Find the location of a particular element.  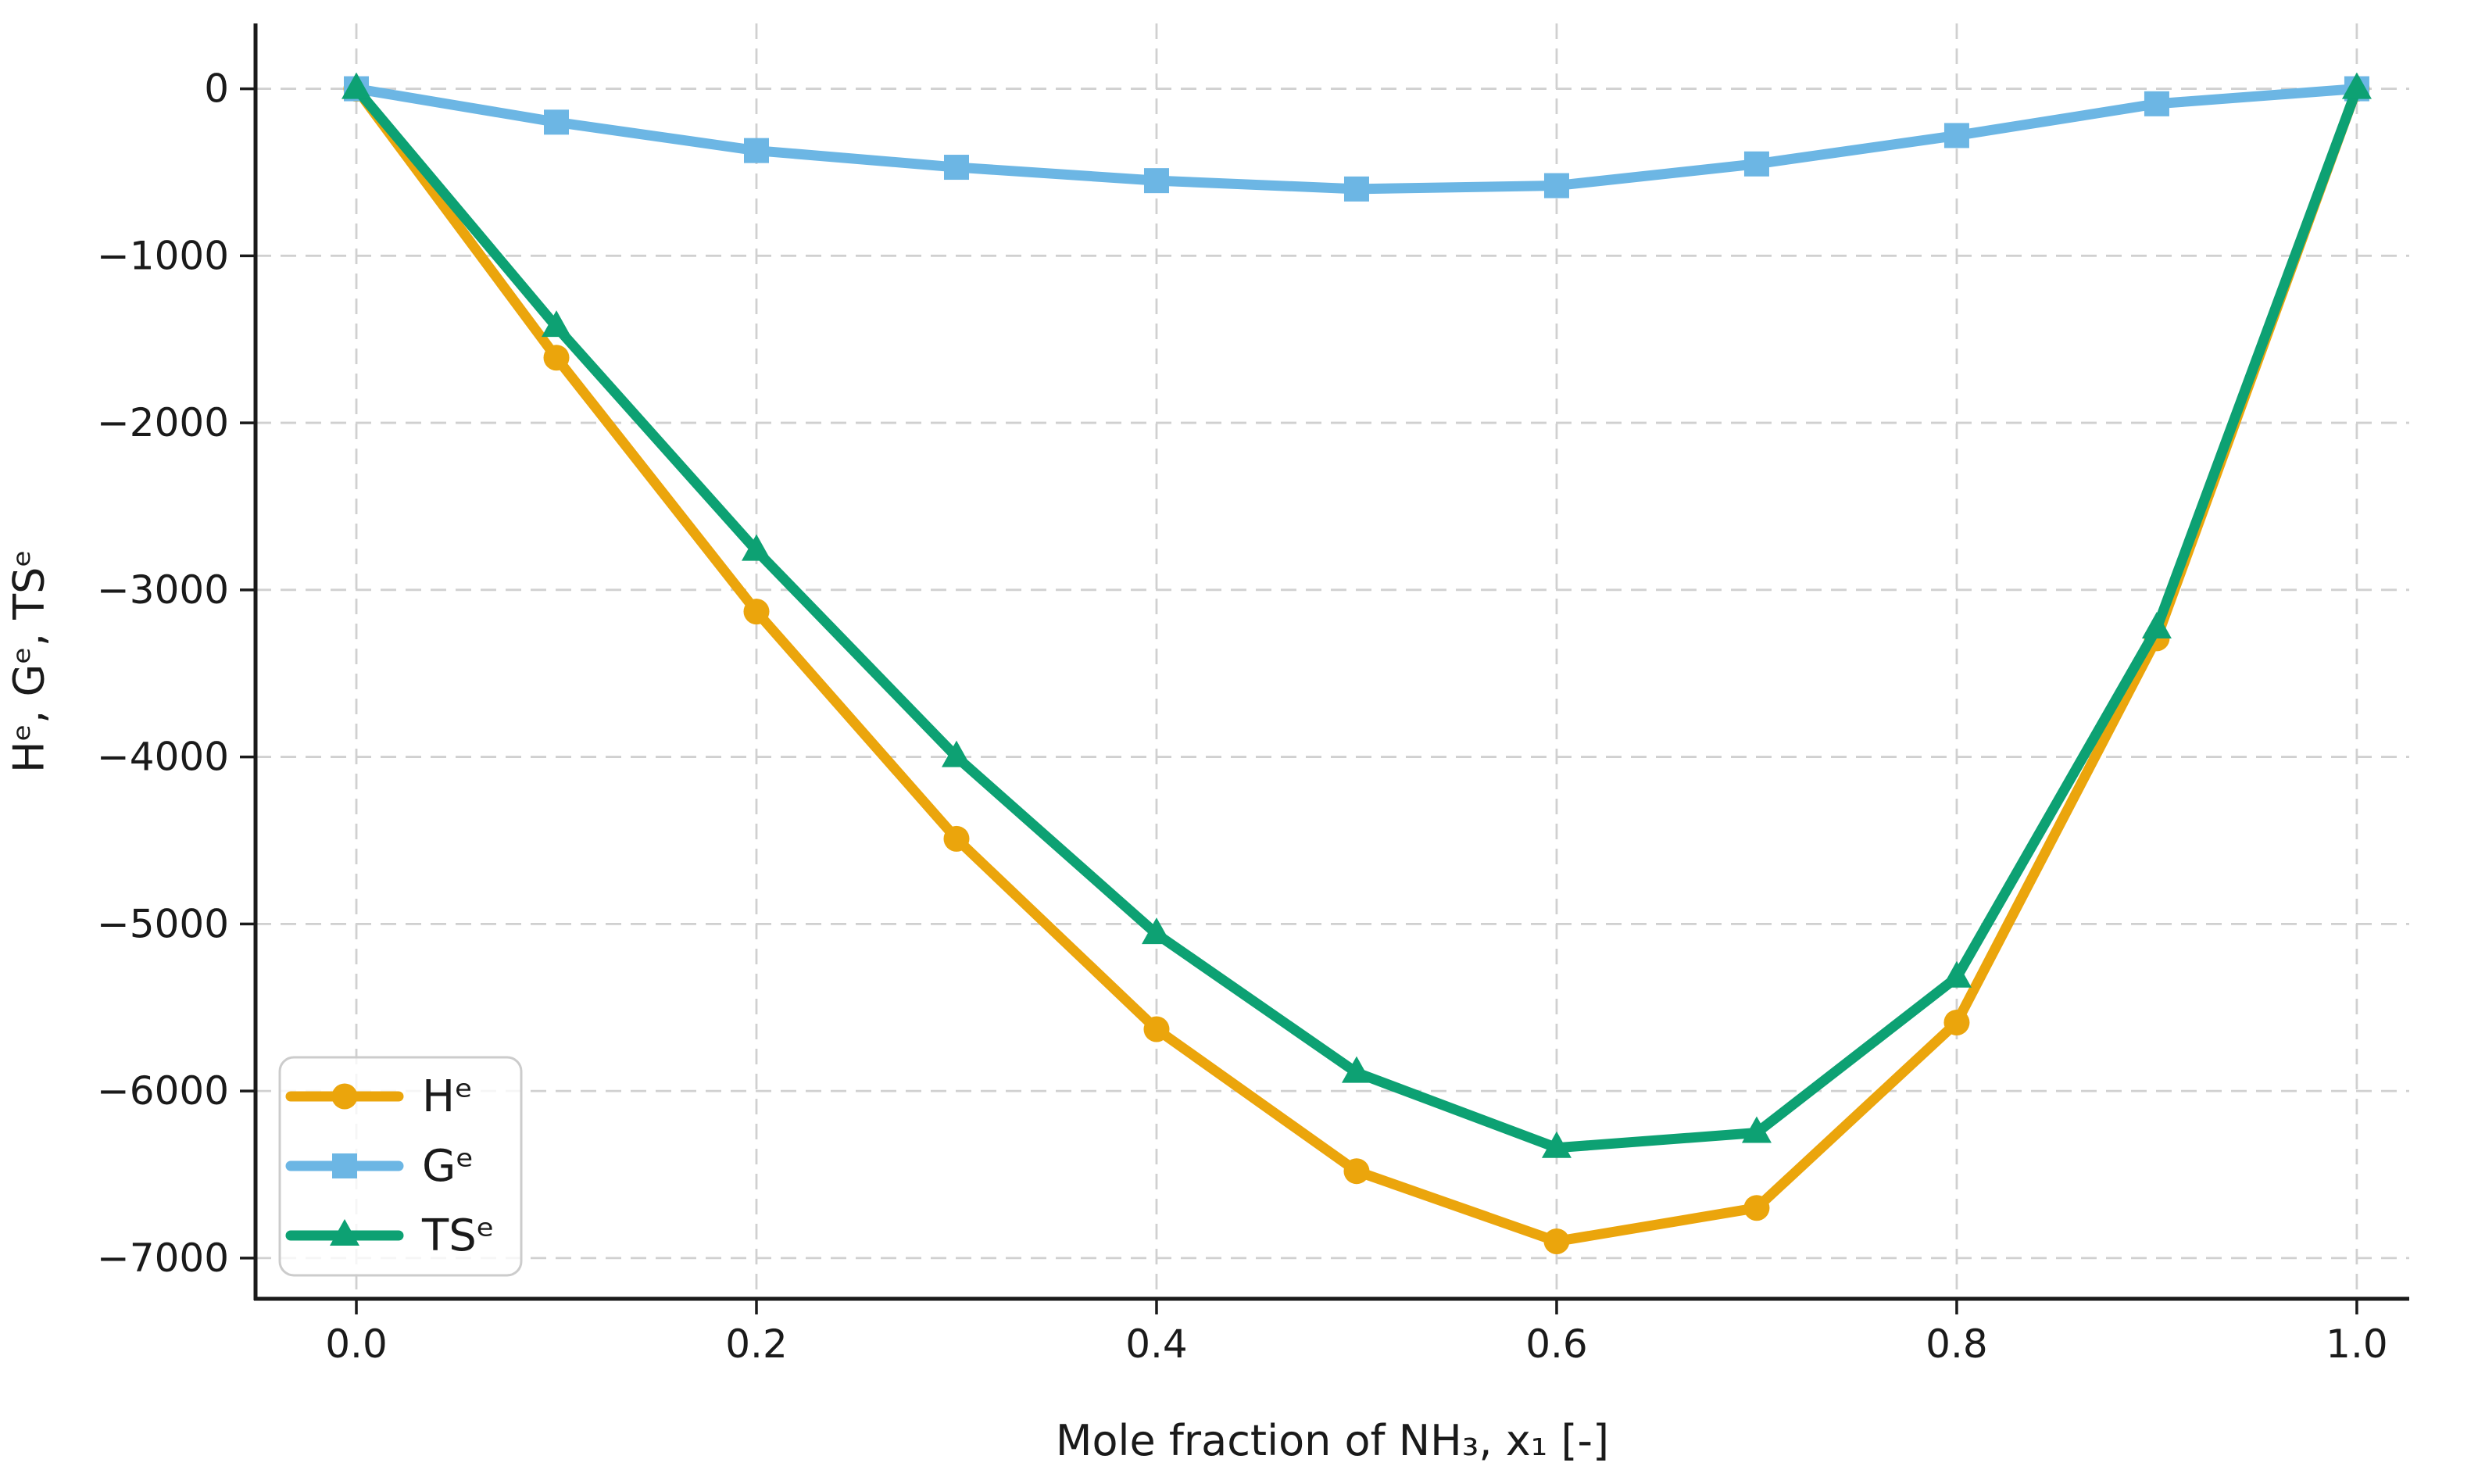

y-tick-label: −2000 is located at coordinates (163, 422).